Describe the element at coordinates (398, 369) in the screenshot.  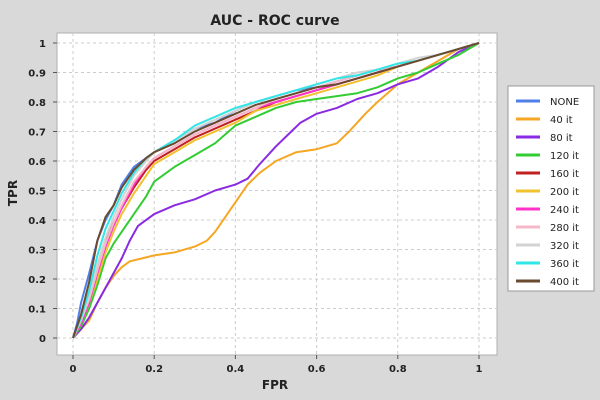
I see `x-tick-label: 0.8` at that location.